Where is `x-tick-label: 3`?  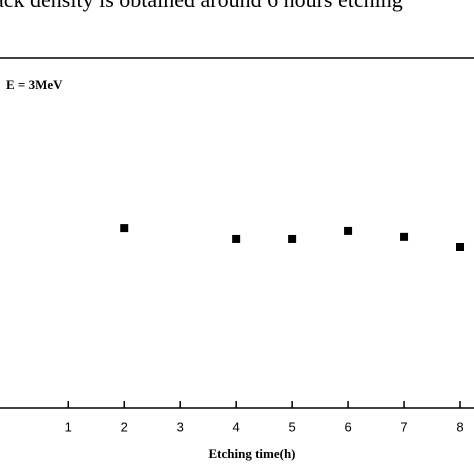
x-tick-label: 3 is located at coordinates (180, 426).